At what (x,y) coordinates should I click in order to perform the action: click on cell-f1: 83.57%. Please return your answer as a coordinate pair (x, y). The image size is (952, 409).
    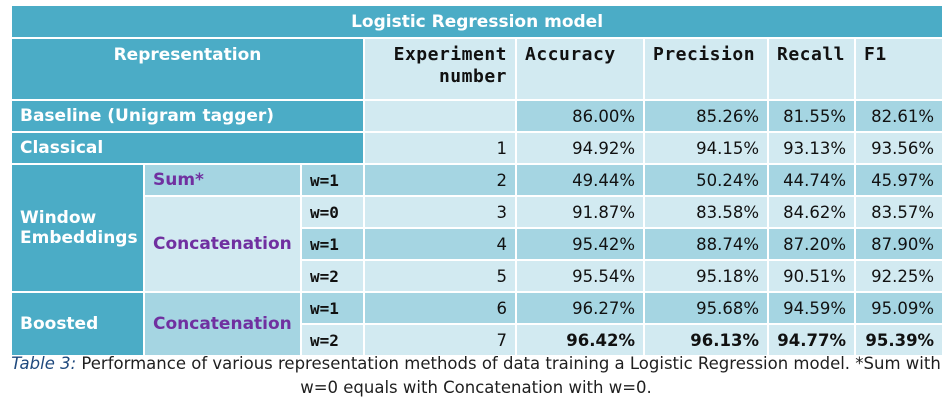
    Looking at the image, I should click on (899, 212).